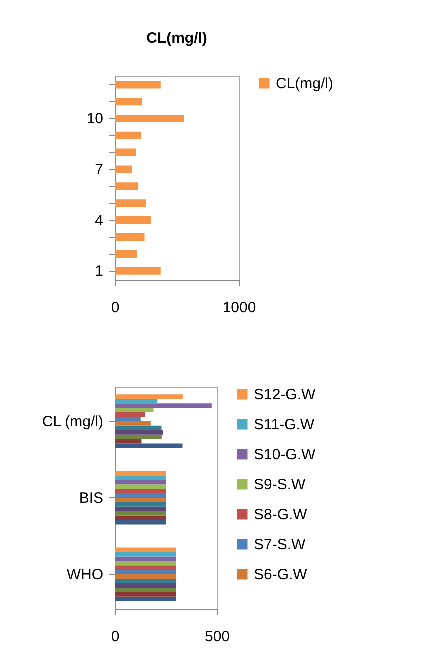 This screenshot has height=664, width=446. I want to click on y-tick-label: CL (mg/l), so click(73, 421).